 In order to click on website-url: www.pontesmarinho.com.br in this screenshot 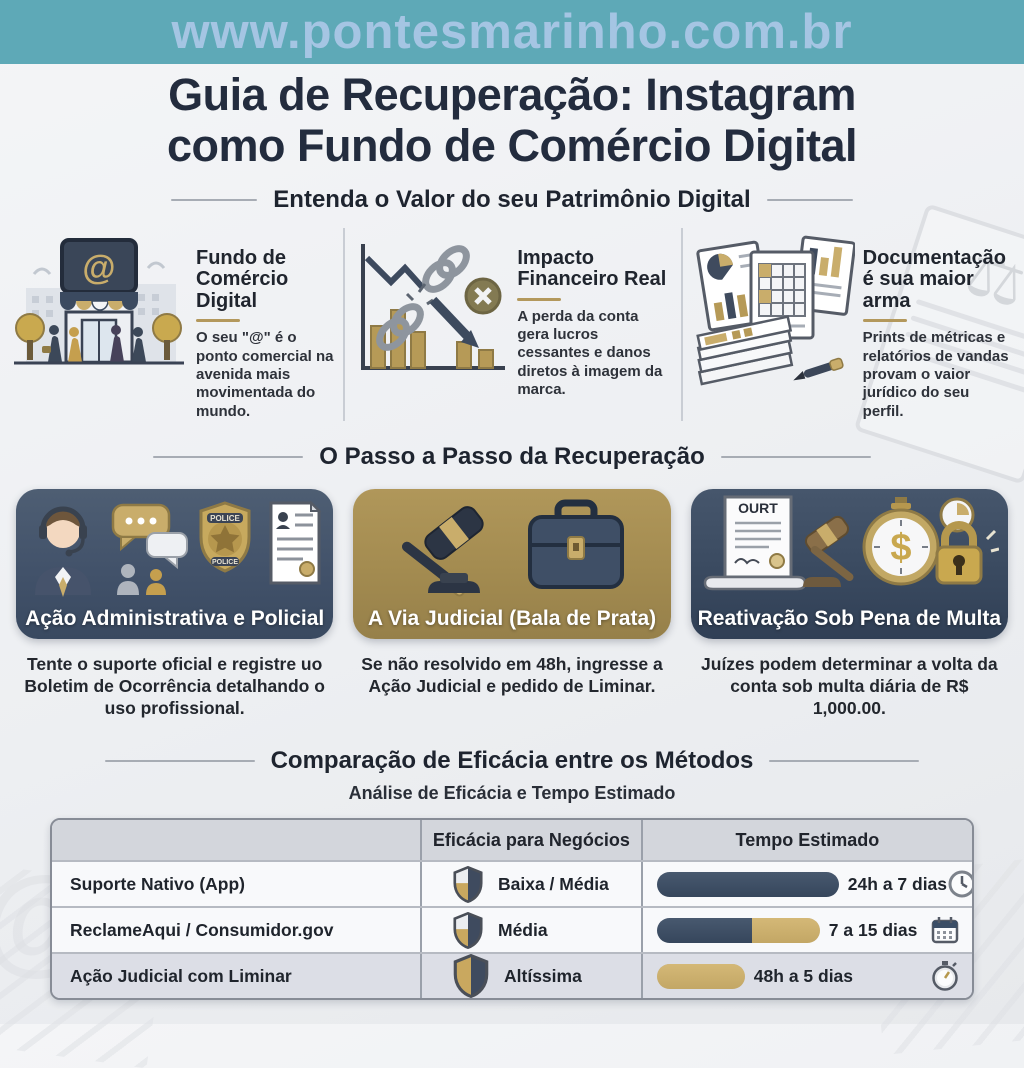, I will do `click(512, 32)`.